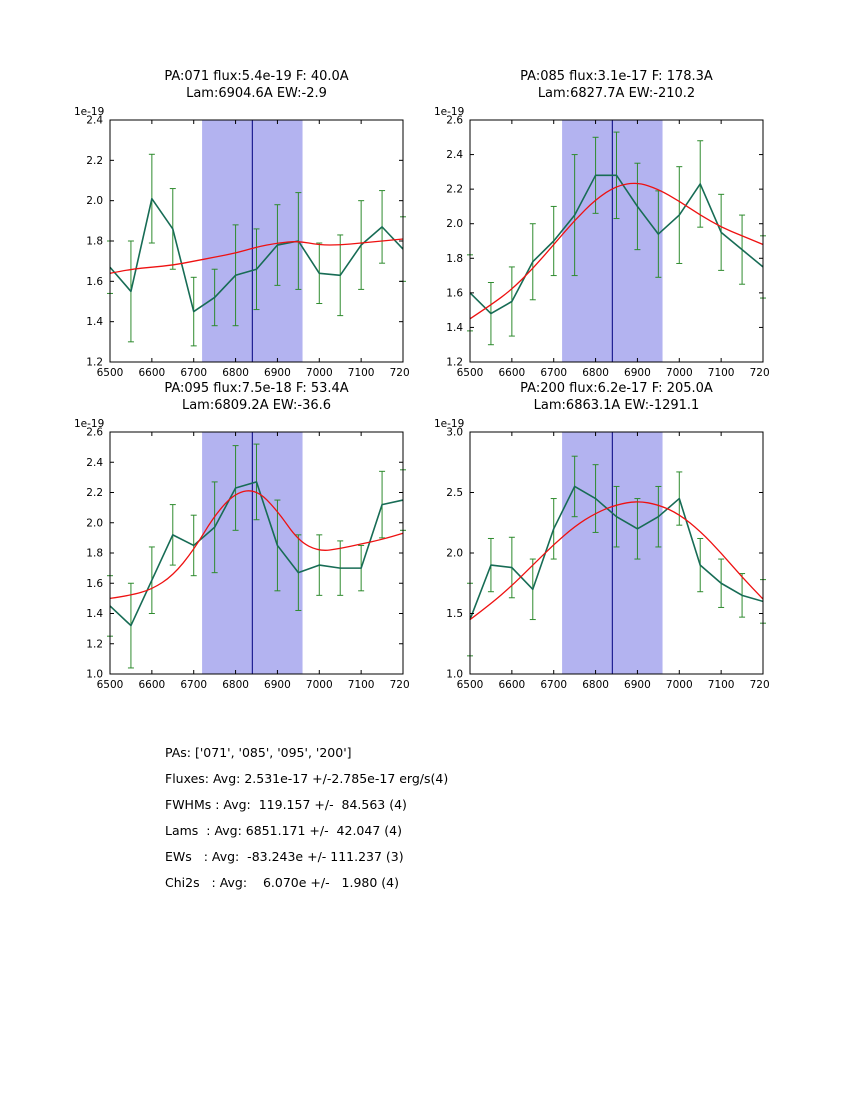 The image size is (850, 1100). What do you see at coordinates (616, 93) in the screenshot?
I see `plot-title-line2: Lam:6827.7A EW:-210.2` at bounding box center [616, 93].